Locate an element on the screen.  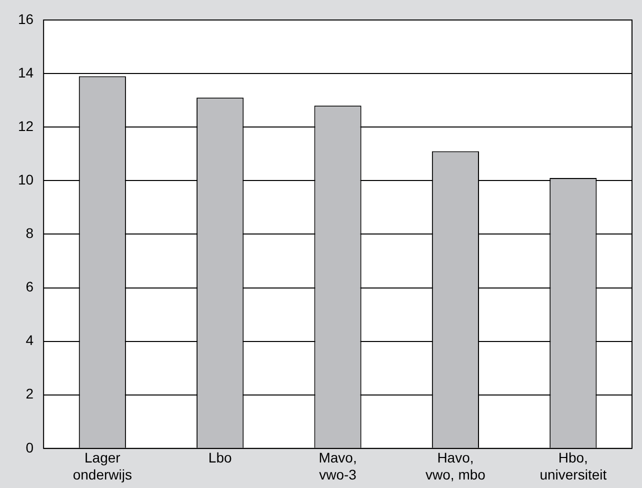
x-tick-label: Lager onderwijs is located at coordinates (102, 466).